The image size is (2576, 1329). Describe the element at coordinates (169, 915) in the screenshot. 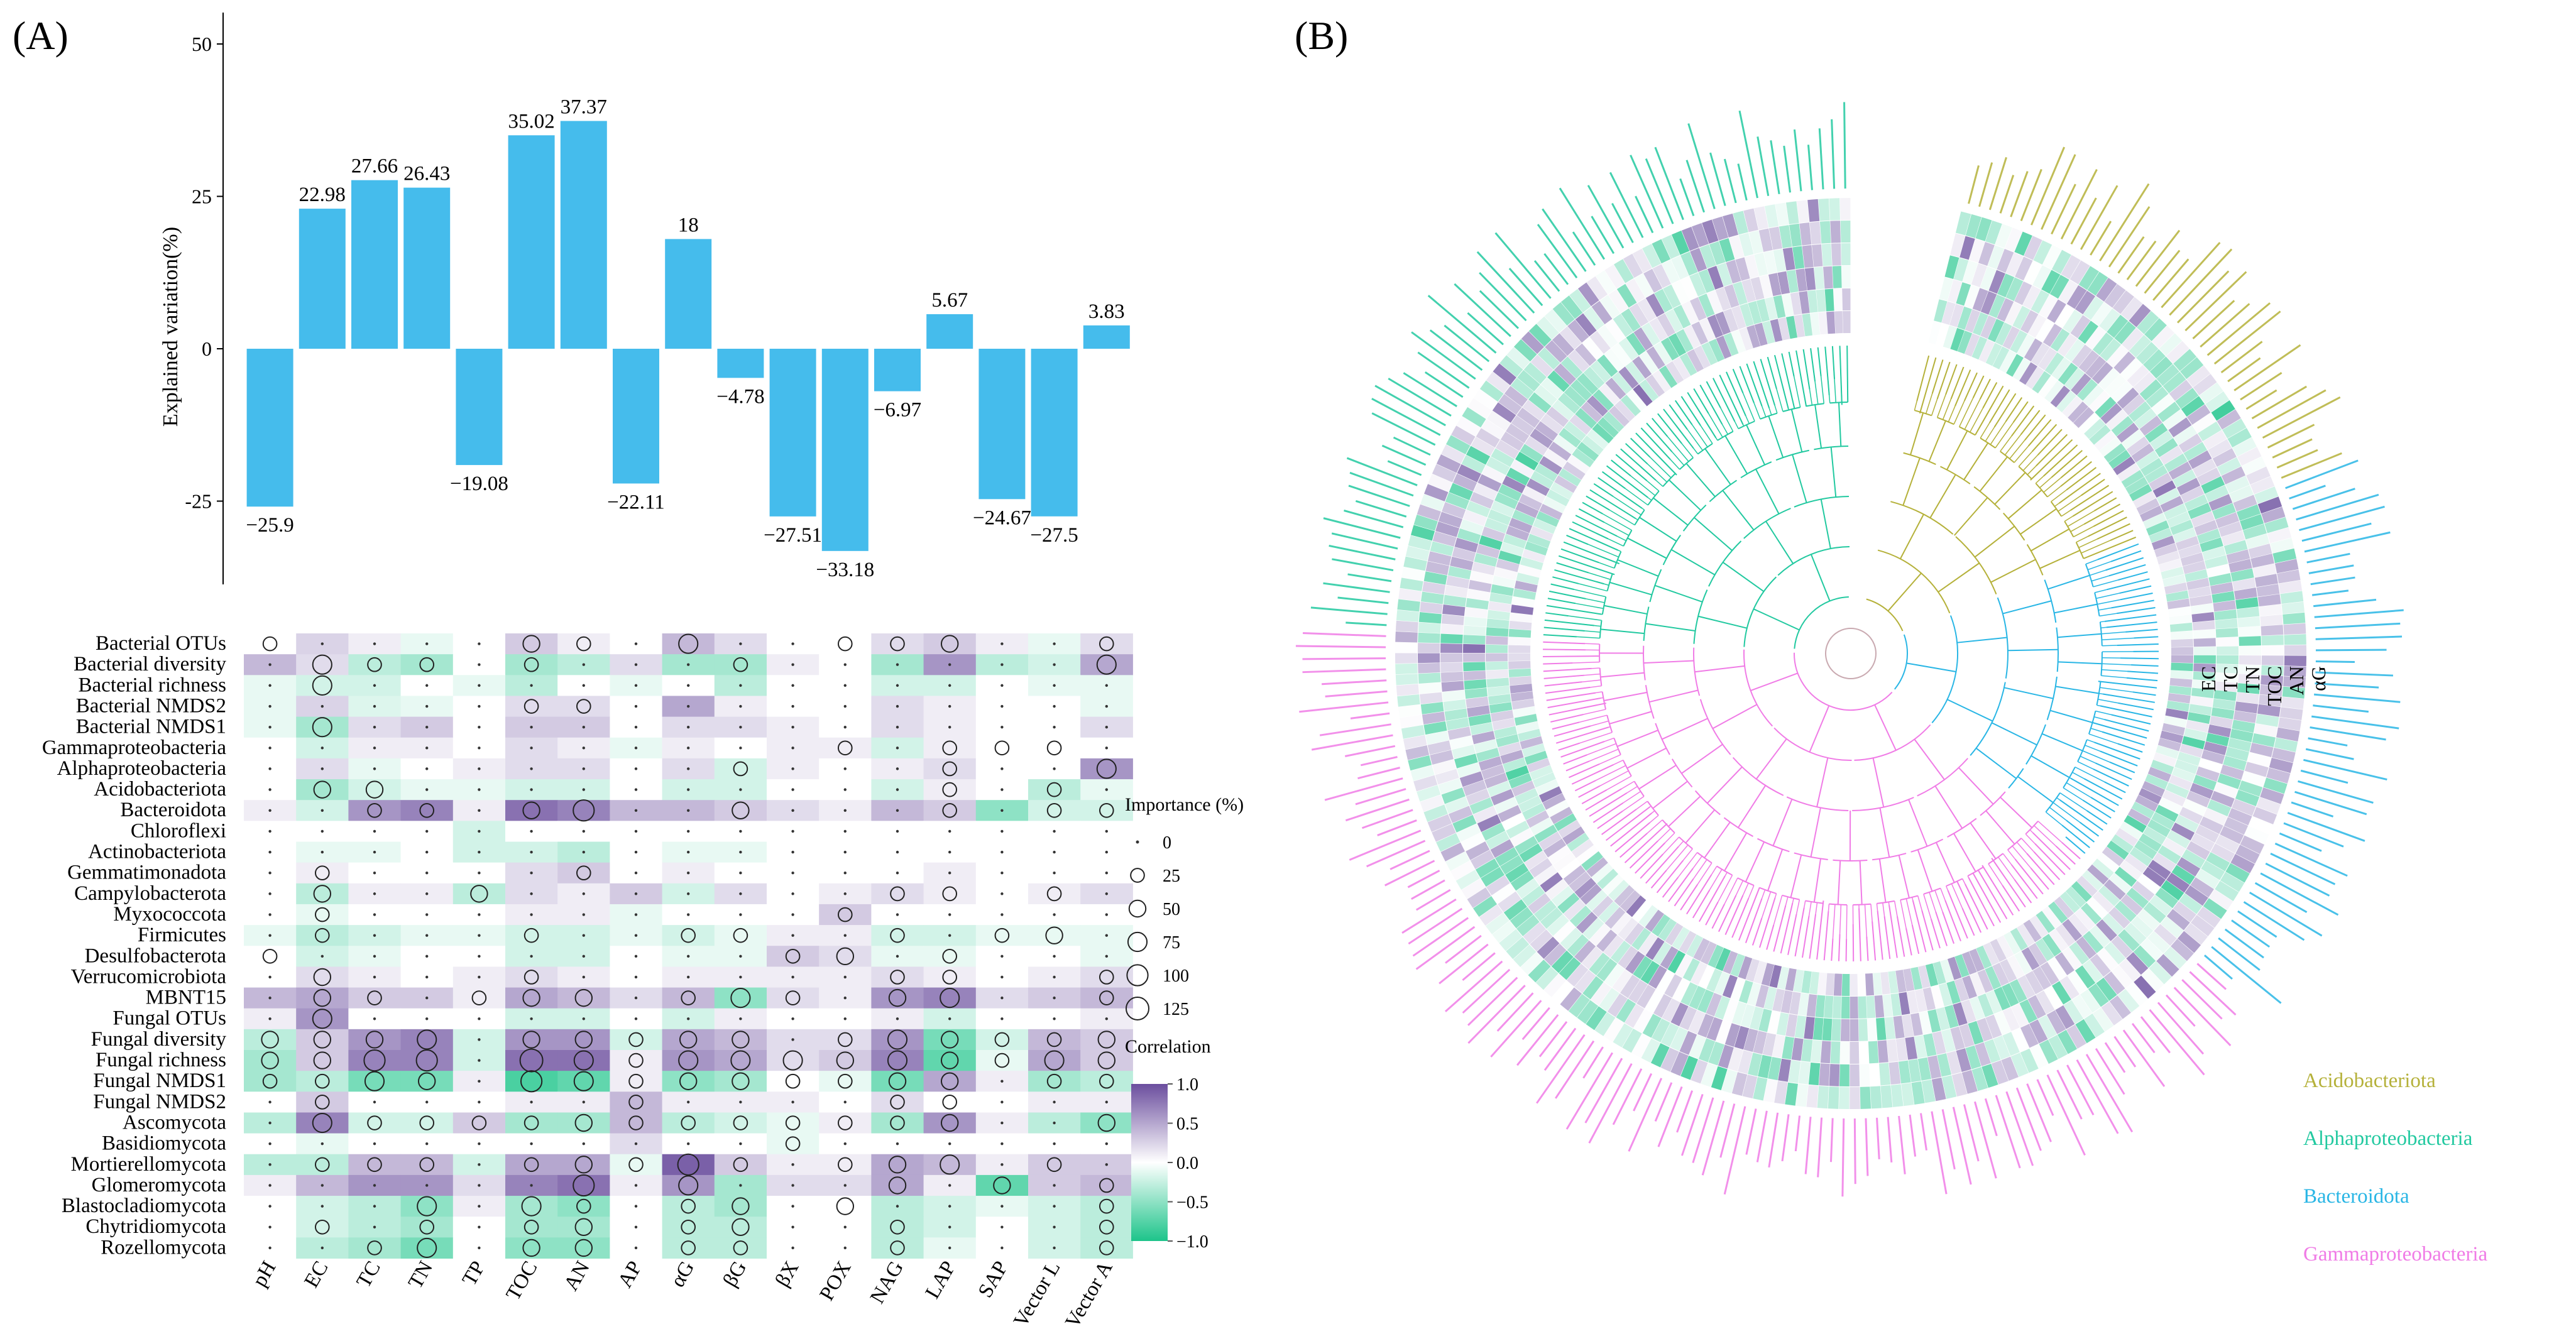

I see `heatmap-row-label: Myxococcota` at that location.